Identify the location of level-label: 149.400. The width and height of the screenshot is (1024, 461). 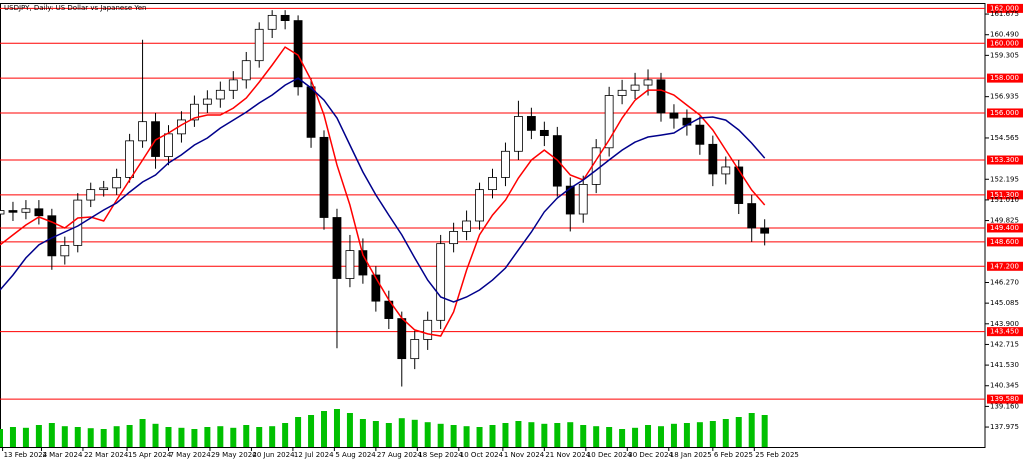
(1004, 228).